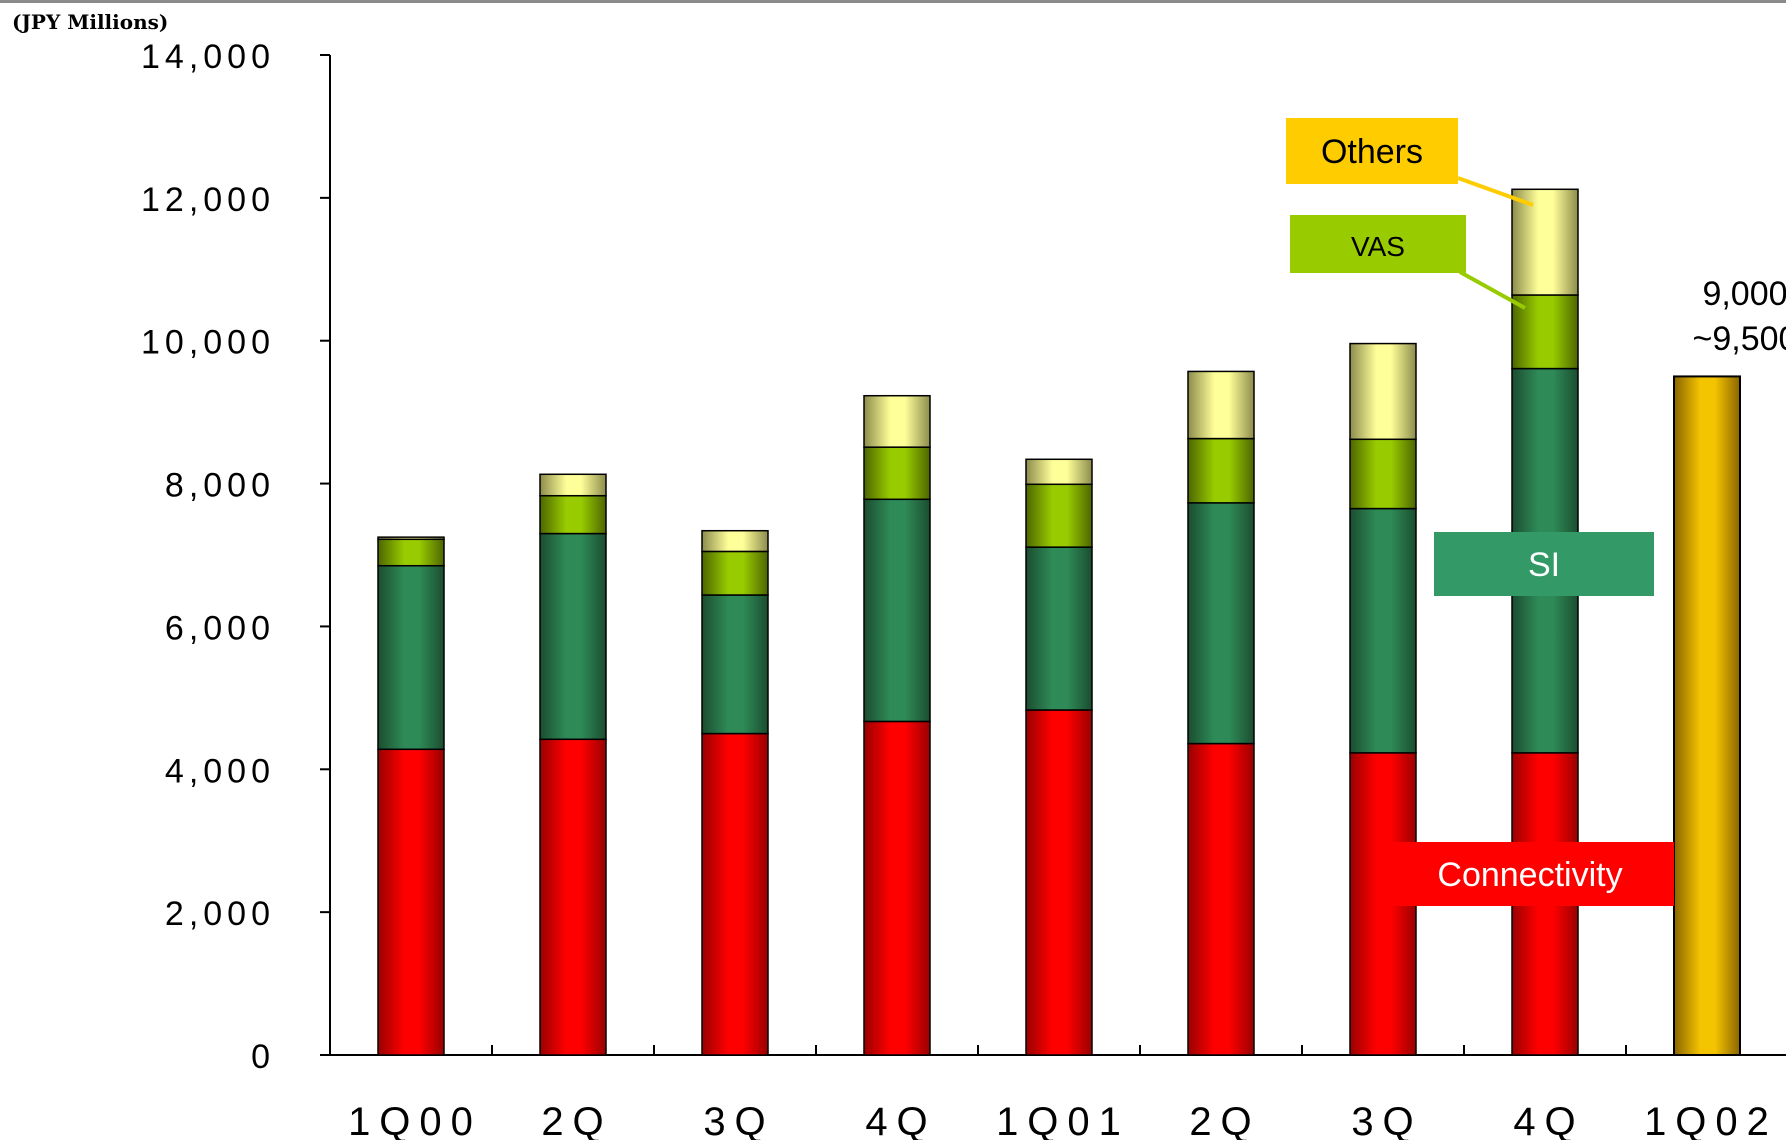 The image size is (1786, 1140). Describe the element at coordinates (1739, 339) in the screenshot. I see `forecast-label-line2: ~9,500` at that location.